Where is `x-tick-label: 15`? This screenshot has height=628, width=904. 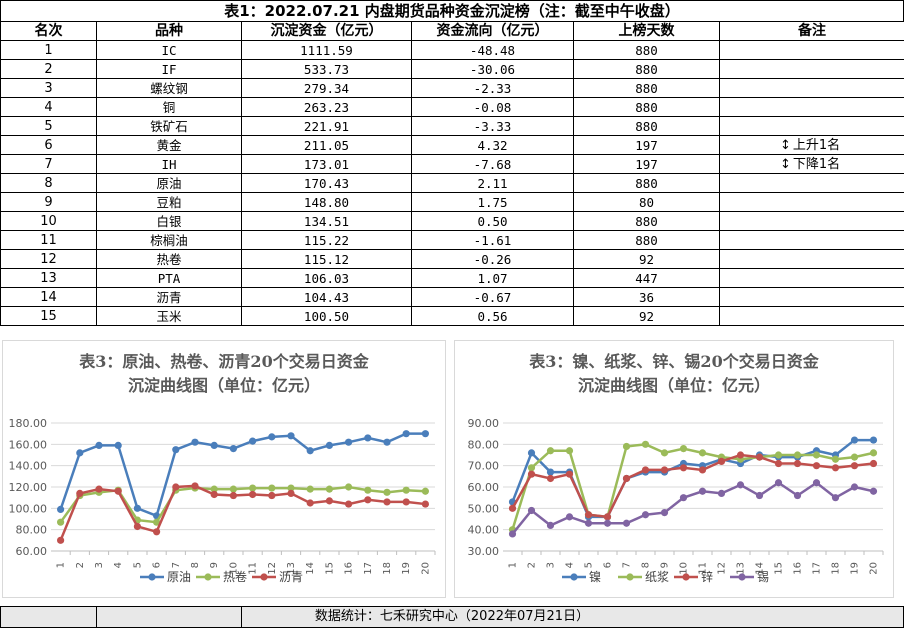 x-tick-label: 15 is located at coordinates (329, 568).